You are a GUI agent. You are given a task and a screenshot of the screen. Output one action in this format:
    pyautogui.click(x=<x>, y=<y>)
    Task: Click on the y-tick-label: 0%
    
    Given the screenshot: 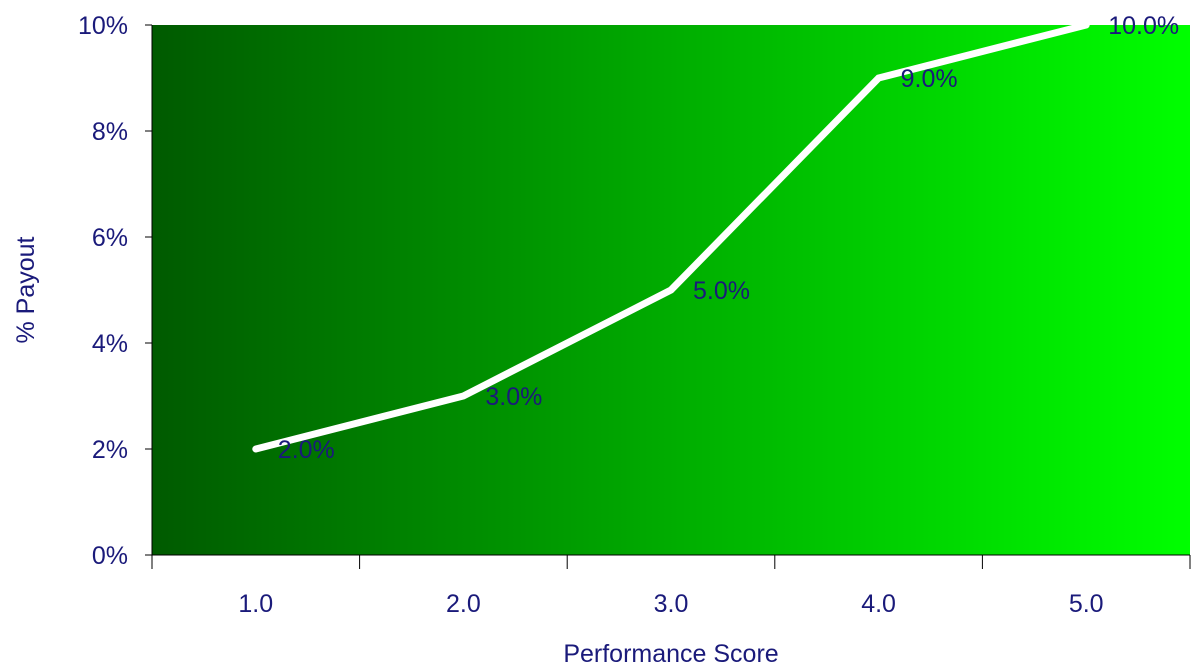 What is the action you would take?
    pyautogui.click(x=110, y=556)
    